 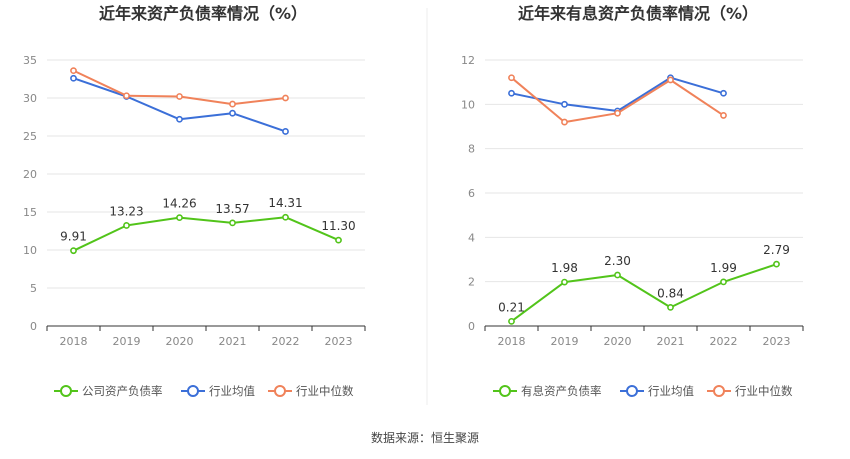 What do you see at coordinates (30, 60) in the screenshot?
I see `y-tick-label: 35` at bounding box center [30, 60].